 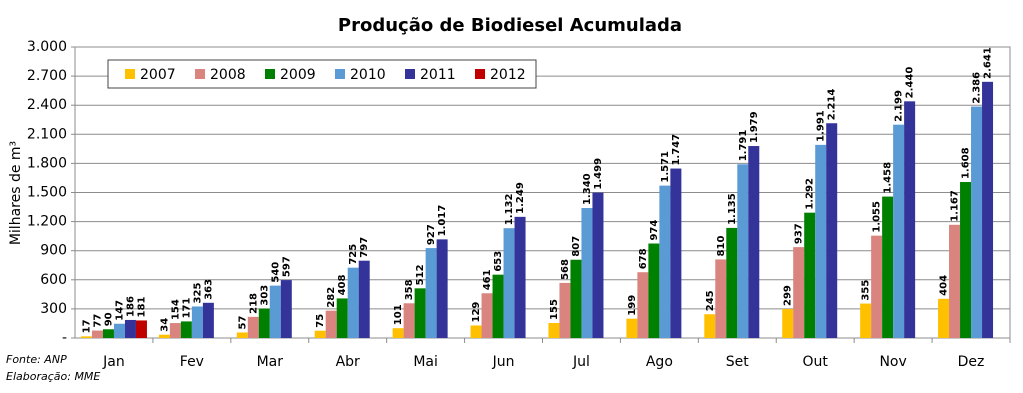 What do you see at coordinates (888, 178) in the screenshot?
I see `data-label: 1.458` at bounding box center [888, 178].